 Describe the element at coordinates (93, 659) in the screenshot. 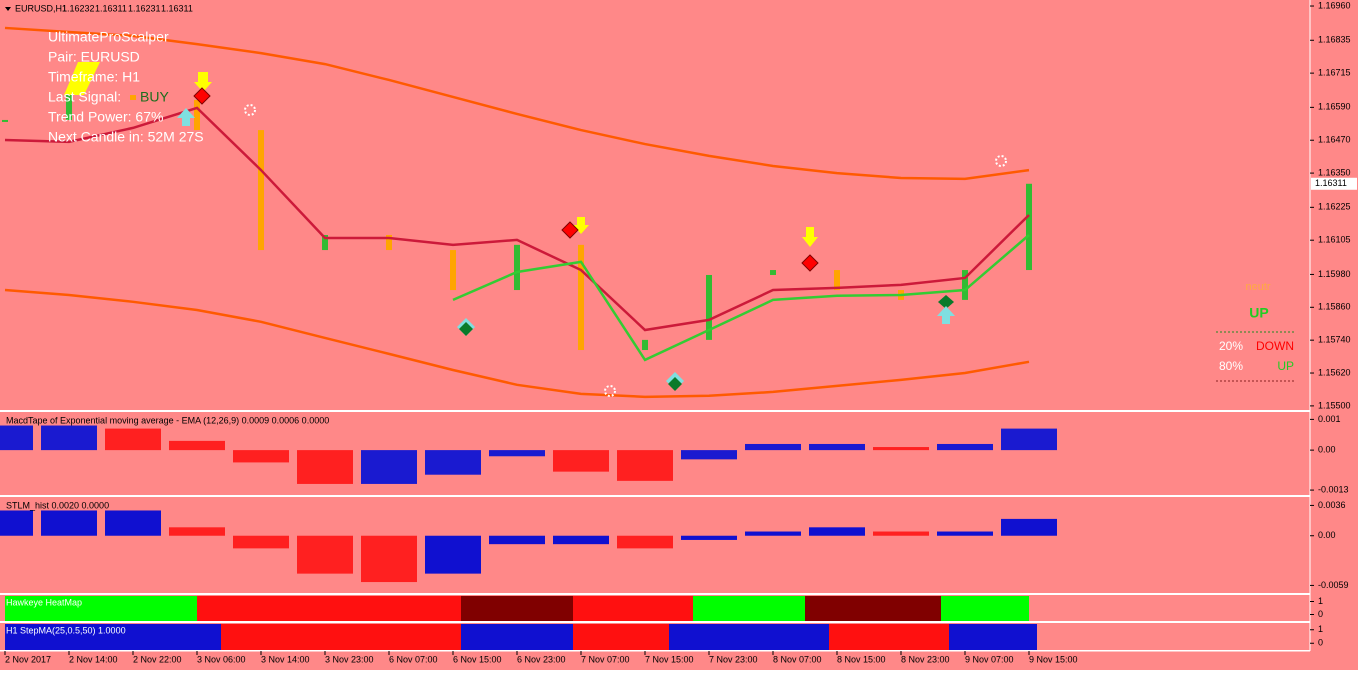

I see `x-tick-label: 2 Nov 14:00` at that location.